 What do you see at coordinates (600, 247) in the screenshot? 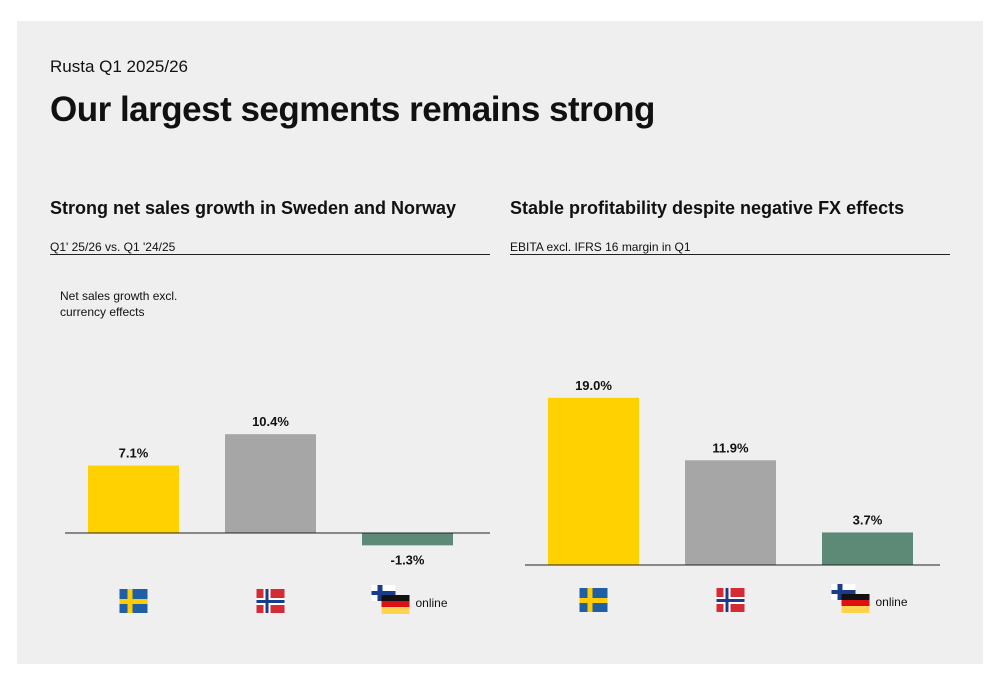
I see `right-chart-subtitle: EBITA excl. IFRS 16 margin in Q1` at bounding box center [600, 247].